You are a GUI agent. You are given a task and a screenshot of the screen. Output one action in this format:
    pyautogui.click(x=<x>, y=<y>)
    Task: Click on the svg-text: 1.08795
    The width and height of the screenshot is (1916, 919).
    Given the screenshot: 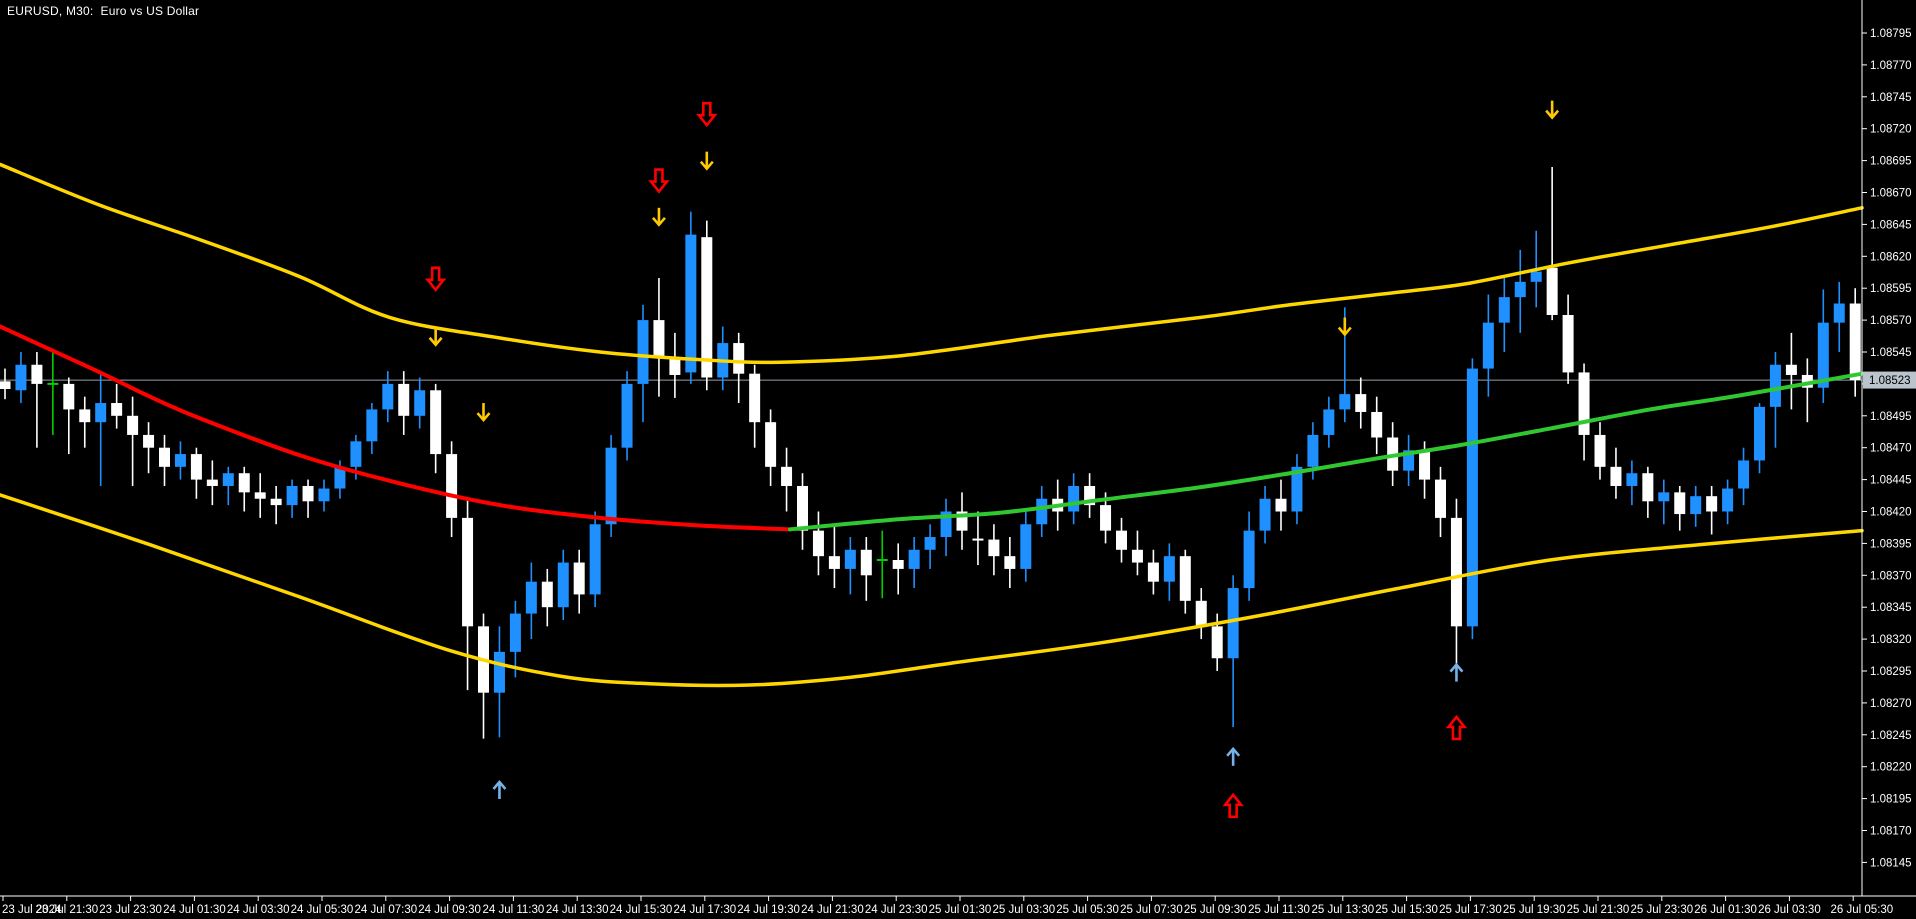 What is the action you would take?
    pyautogui.click(x=1891, y=34)
    